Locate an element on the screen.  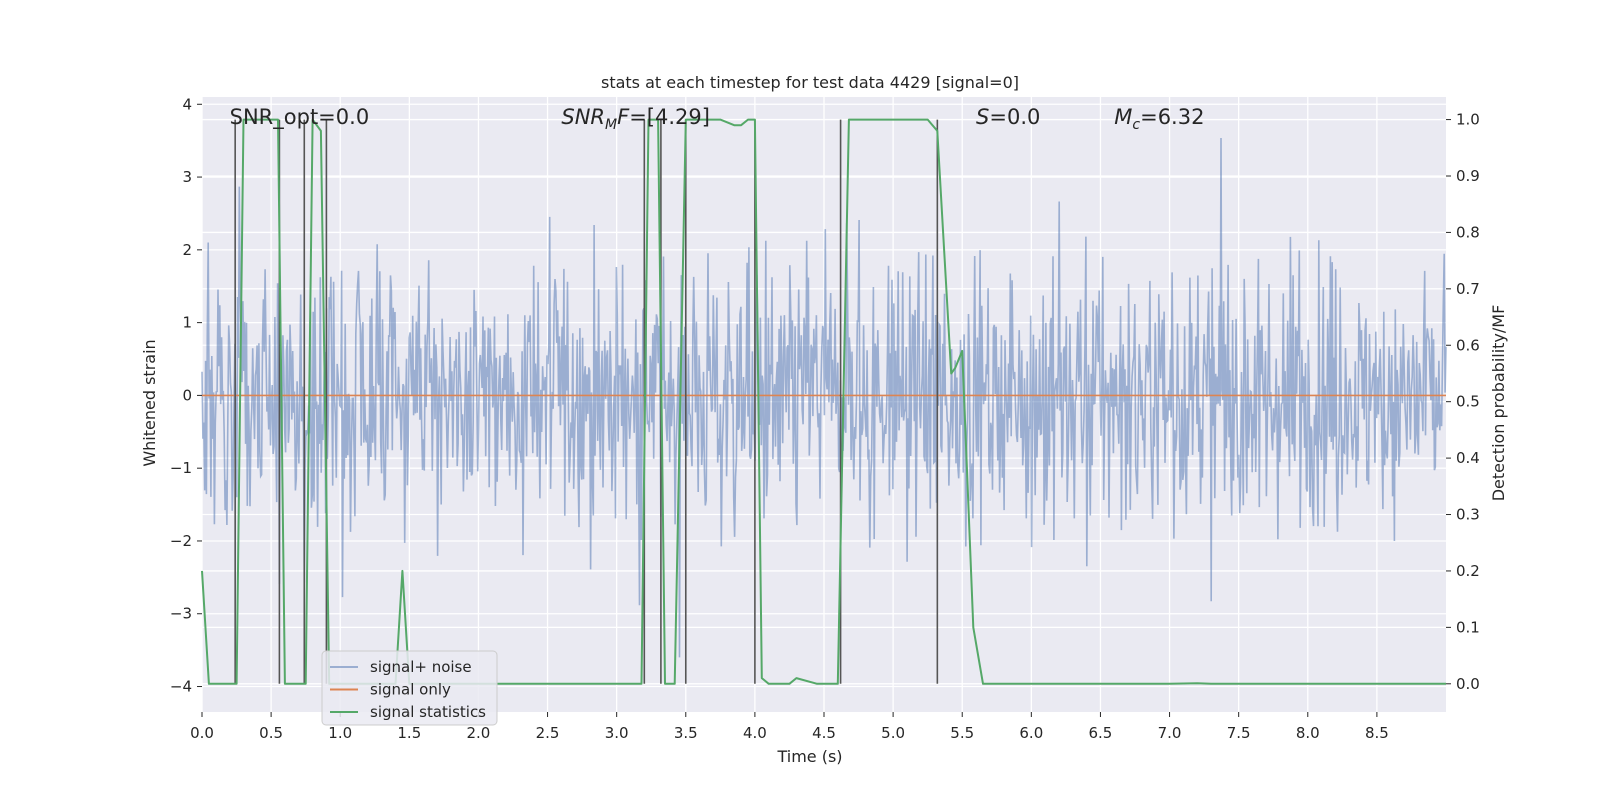
x-tick-label: 6.0 is located at coordinates (1031, 733).